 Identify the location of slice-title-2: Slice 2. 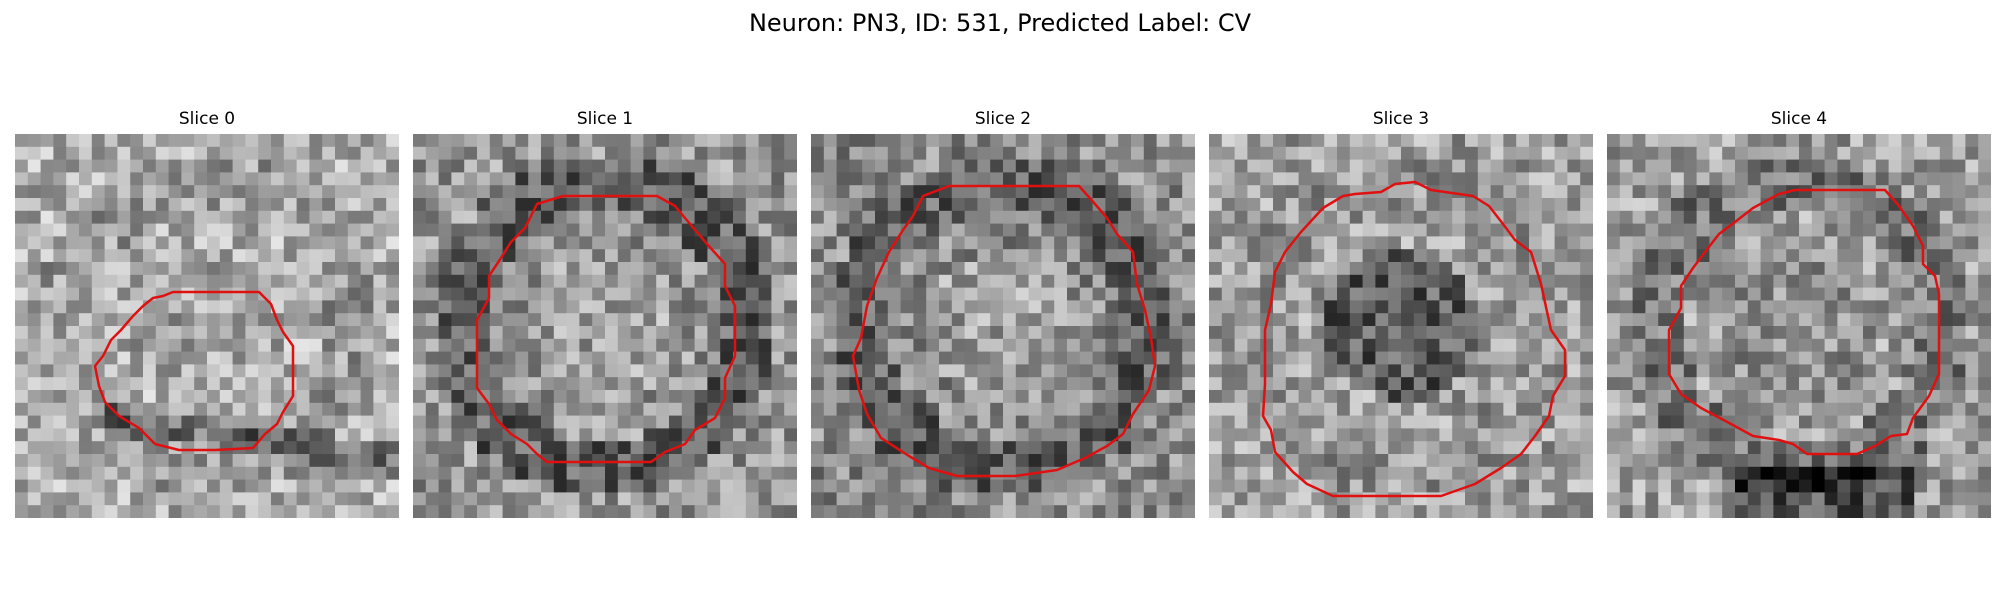
(1003, 119).